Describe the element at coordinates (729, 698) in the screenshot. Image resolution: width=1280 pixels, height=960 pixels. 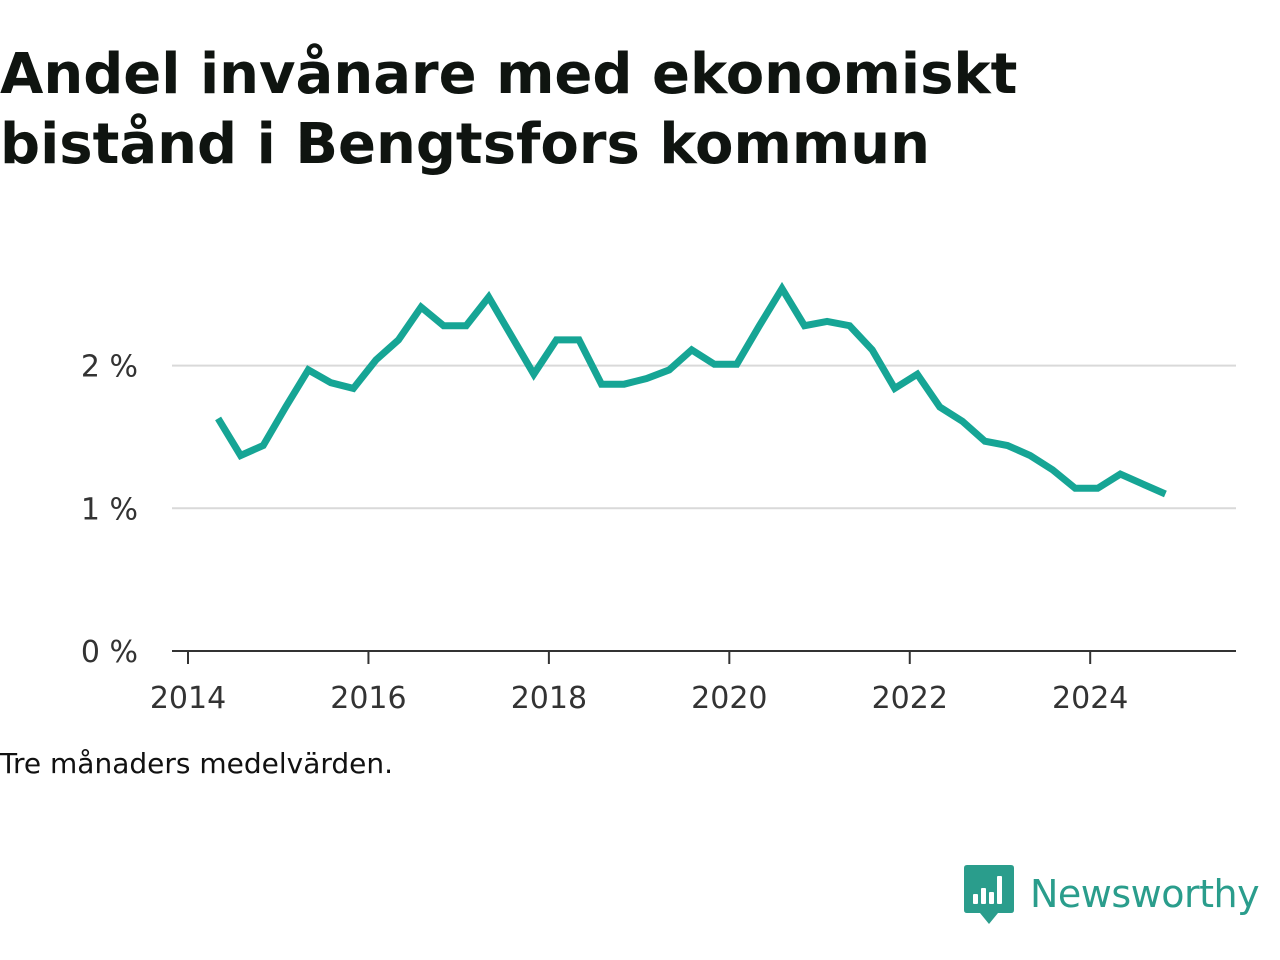
I see `x-tick-label: 2020` at that location.